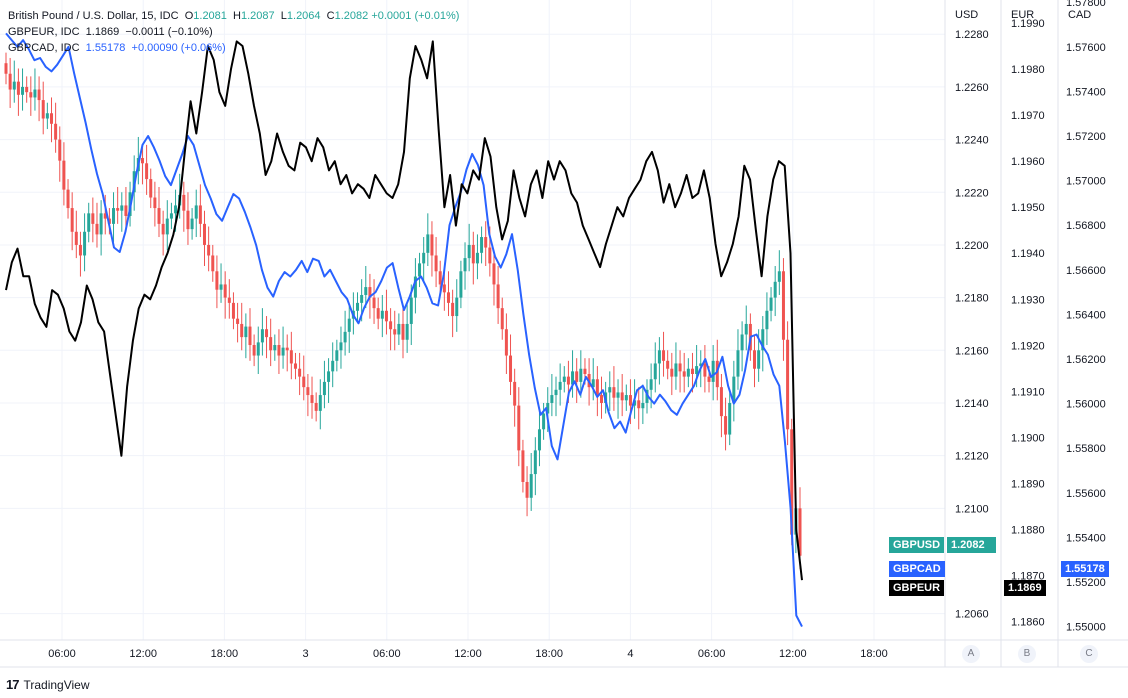 Image resolution: width=1128 pixels, height=698 pixels. Describe the element at coordinates (13, 684) in the screenshot. I see `tradingview-logo-icon: 17` at that location.